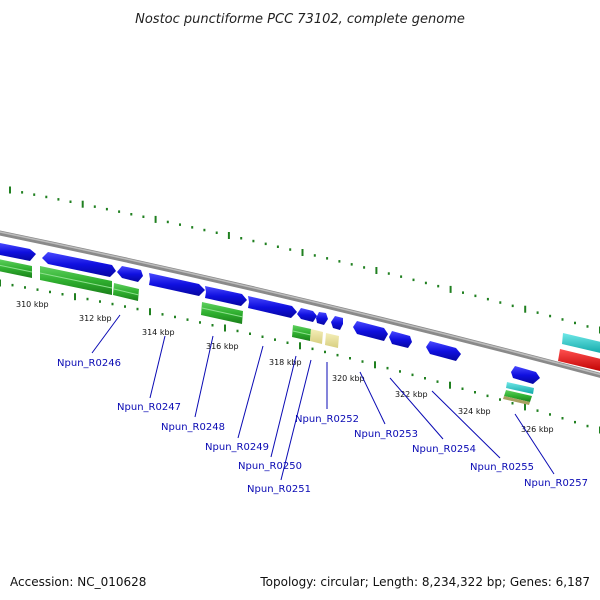 This screenshot has height=600, width=600. I want to click on scale-label: 320 kbp, so click(348, 378).